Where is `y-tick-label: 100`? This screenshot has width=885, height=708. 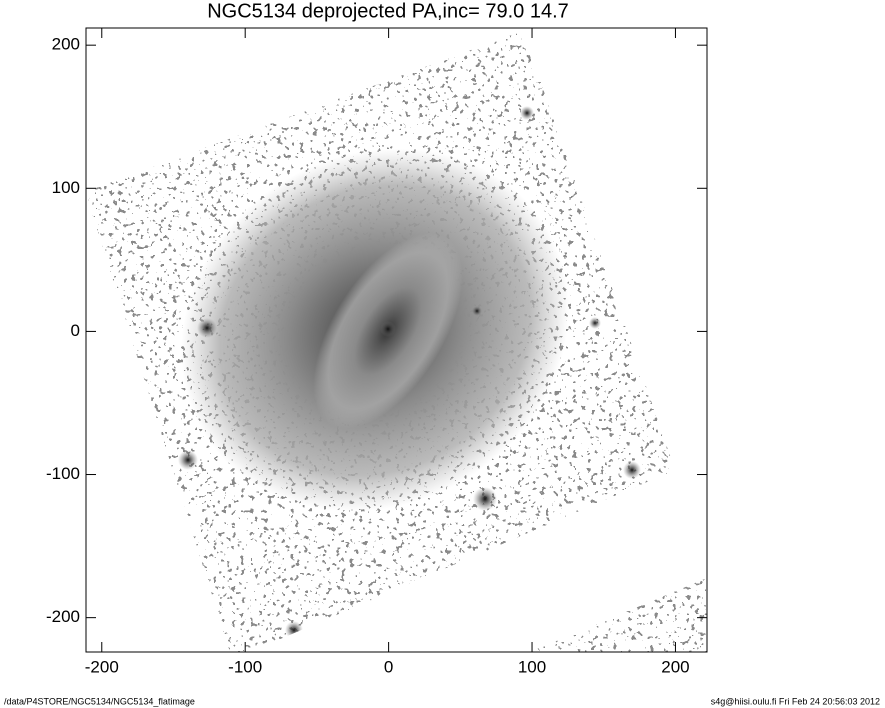 y-tick-label: 100 is located at coordinates (66, 187).